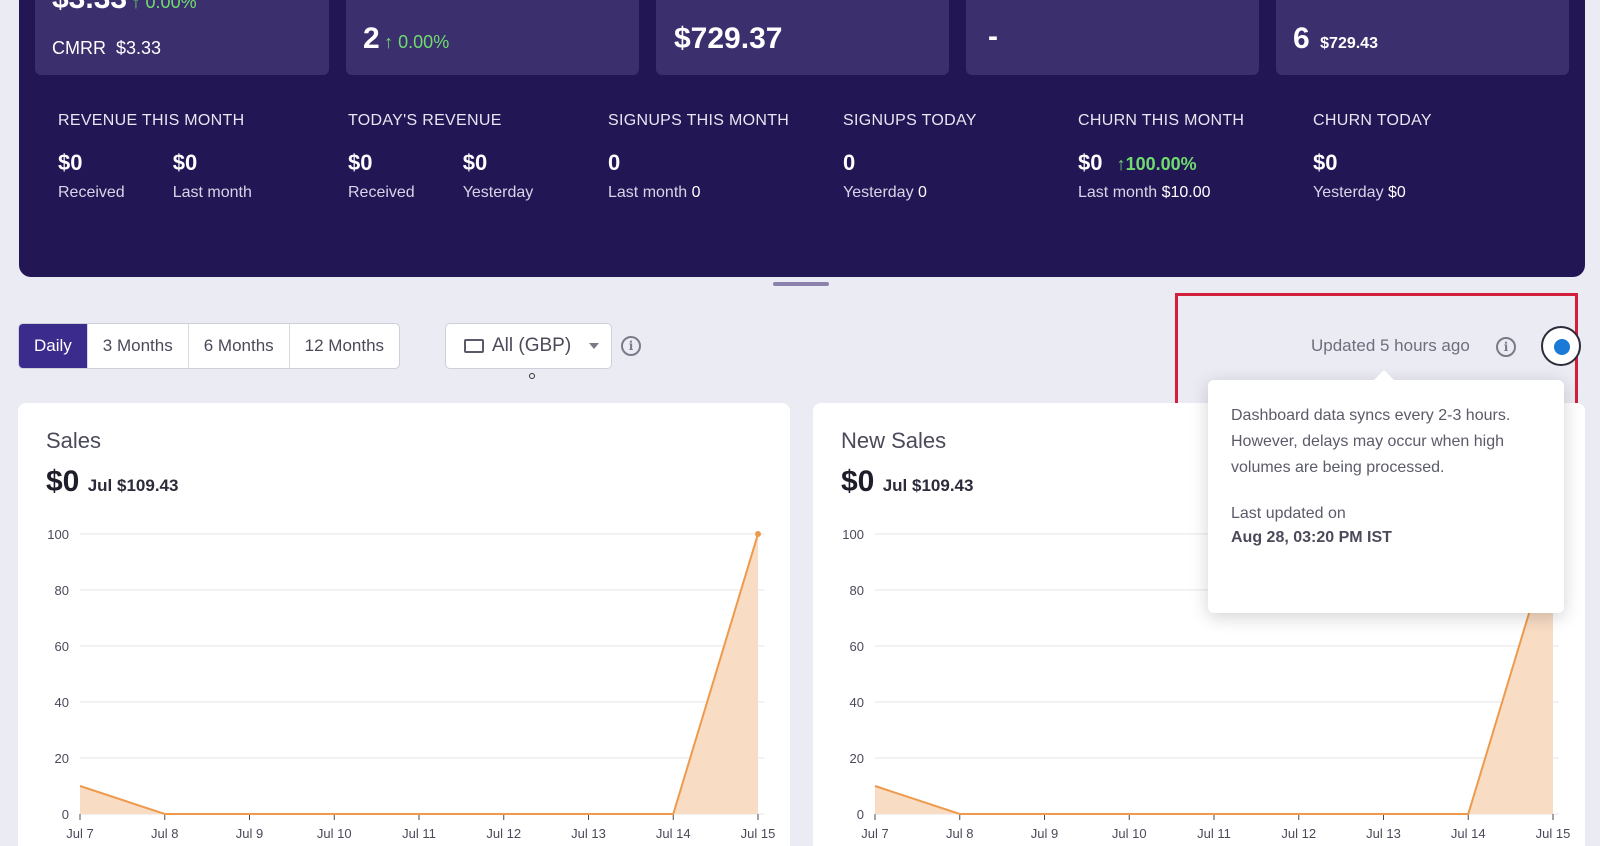  Describe the element at coordinates (631, 346) in the screenshot. I see `info-icon: i` at that location.